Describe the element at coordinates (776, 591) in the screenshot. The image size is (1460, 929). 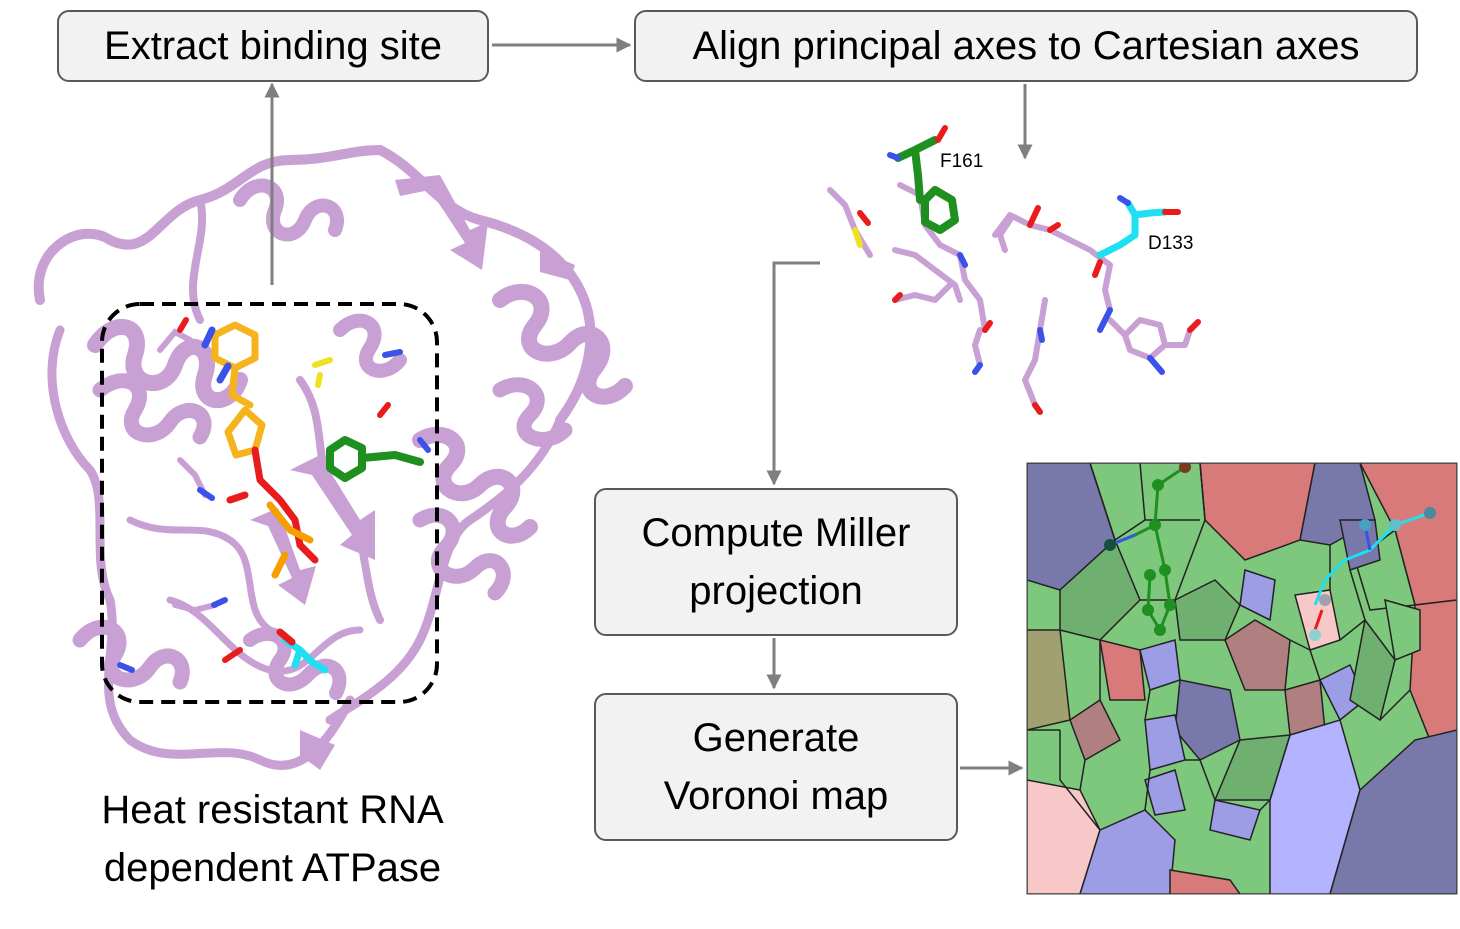
I see `compute-miller-label-line2: projection` at that location.